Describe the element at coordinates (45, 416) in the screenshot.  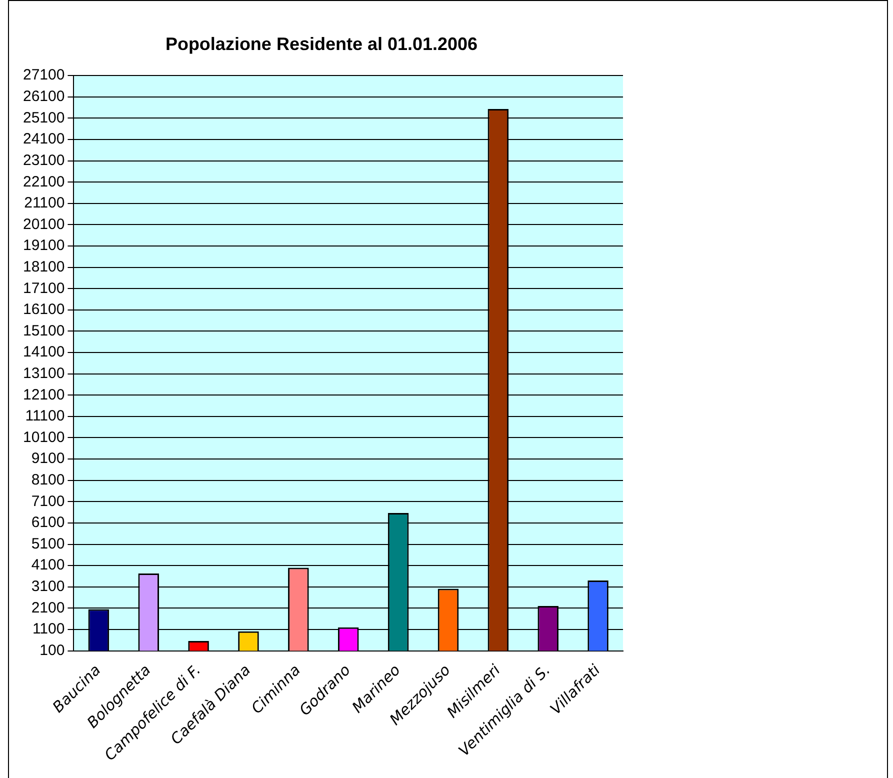
I see `y-tick-label: 11100` at that location.